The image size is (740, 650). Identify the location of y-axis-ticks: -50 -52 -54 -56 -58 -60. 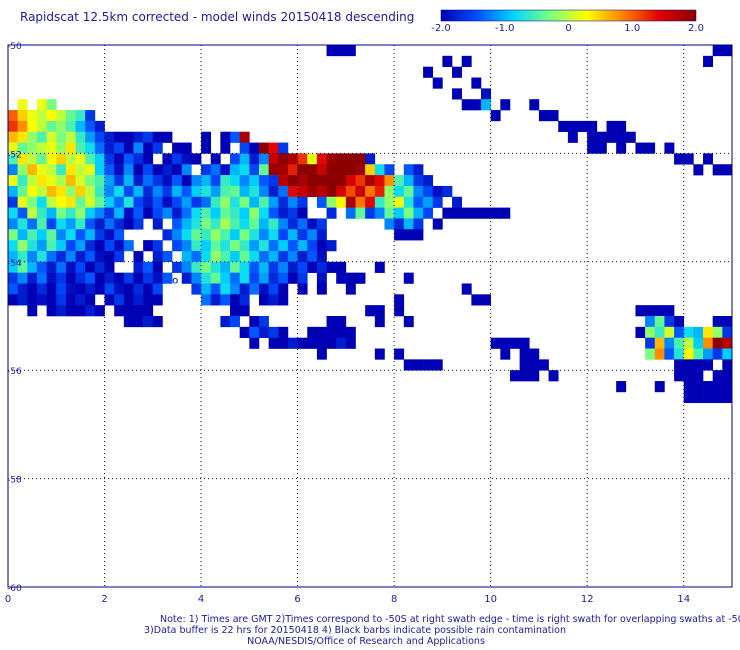
(14, 318).